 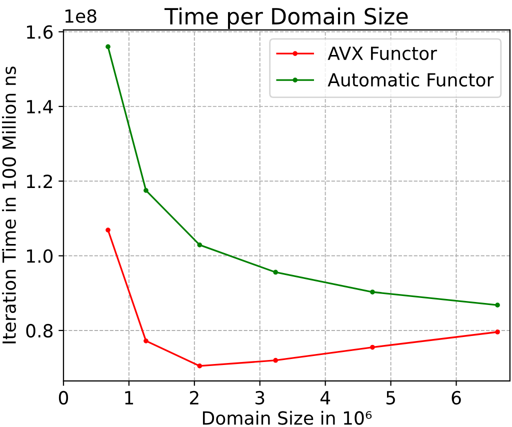 What do you see at coordinates (325, 397) in the screenshot?
I see `x-tick-label: 4` at bounding box center [325, 397].